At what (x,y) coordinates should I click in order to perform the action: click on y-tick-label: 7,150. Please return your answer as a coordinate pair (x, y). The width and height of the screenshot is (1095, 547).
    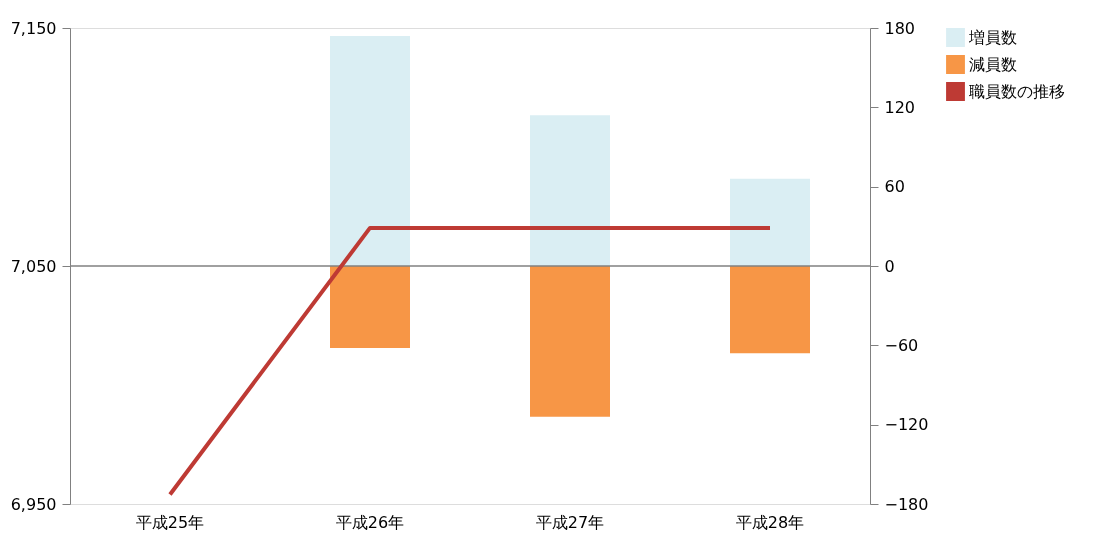
    Looking at the image, I should click on (33, 28).